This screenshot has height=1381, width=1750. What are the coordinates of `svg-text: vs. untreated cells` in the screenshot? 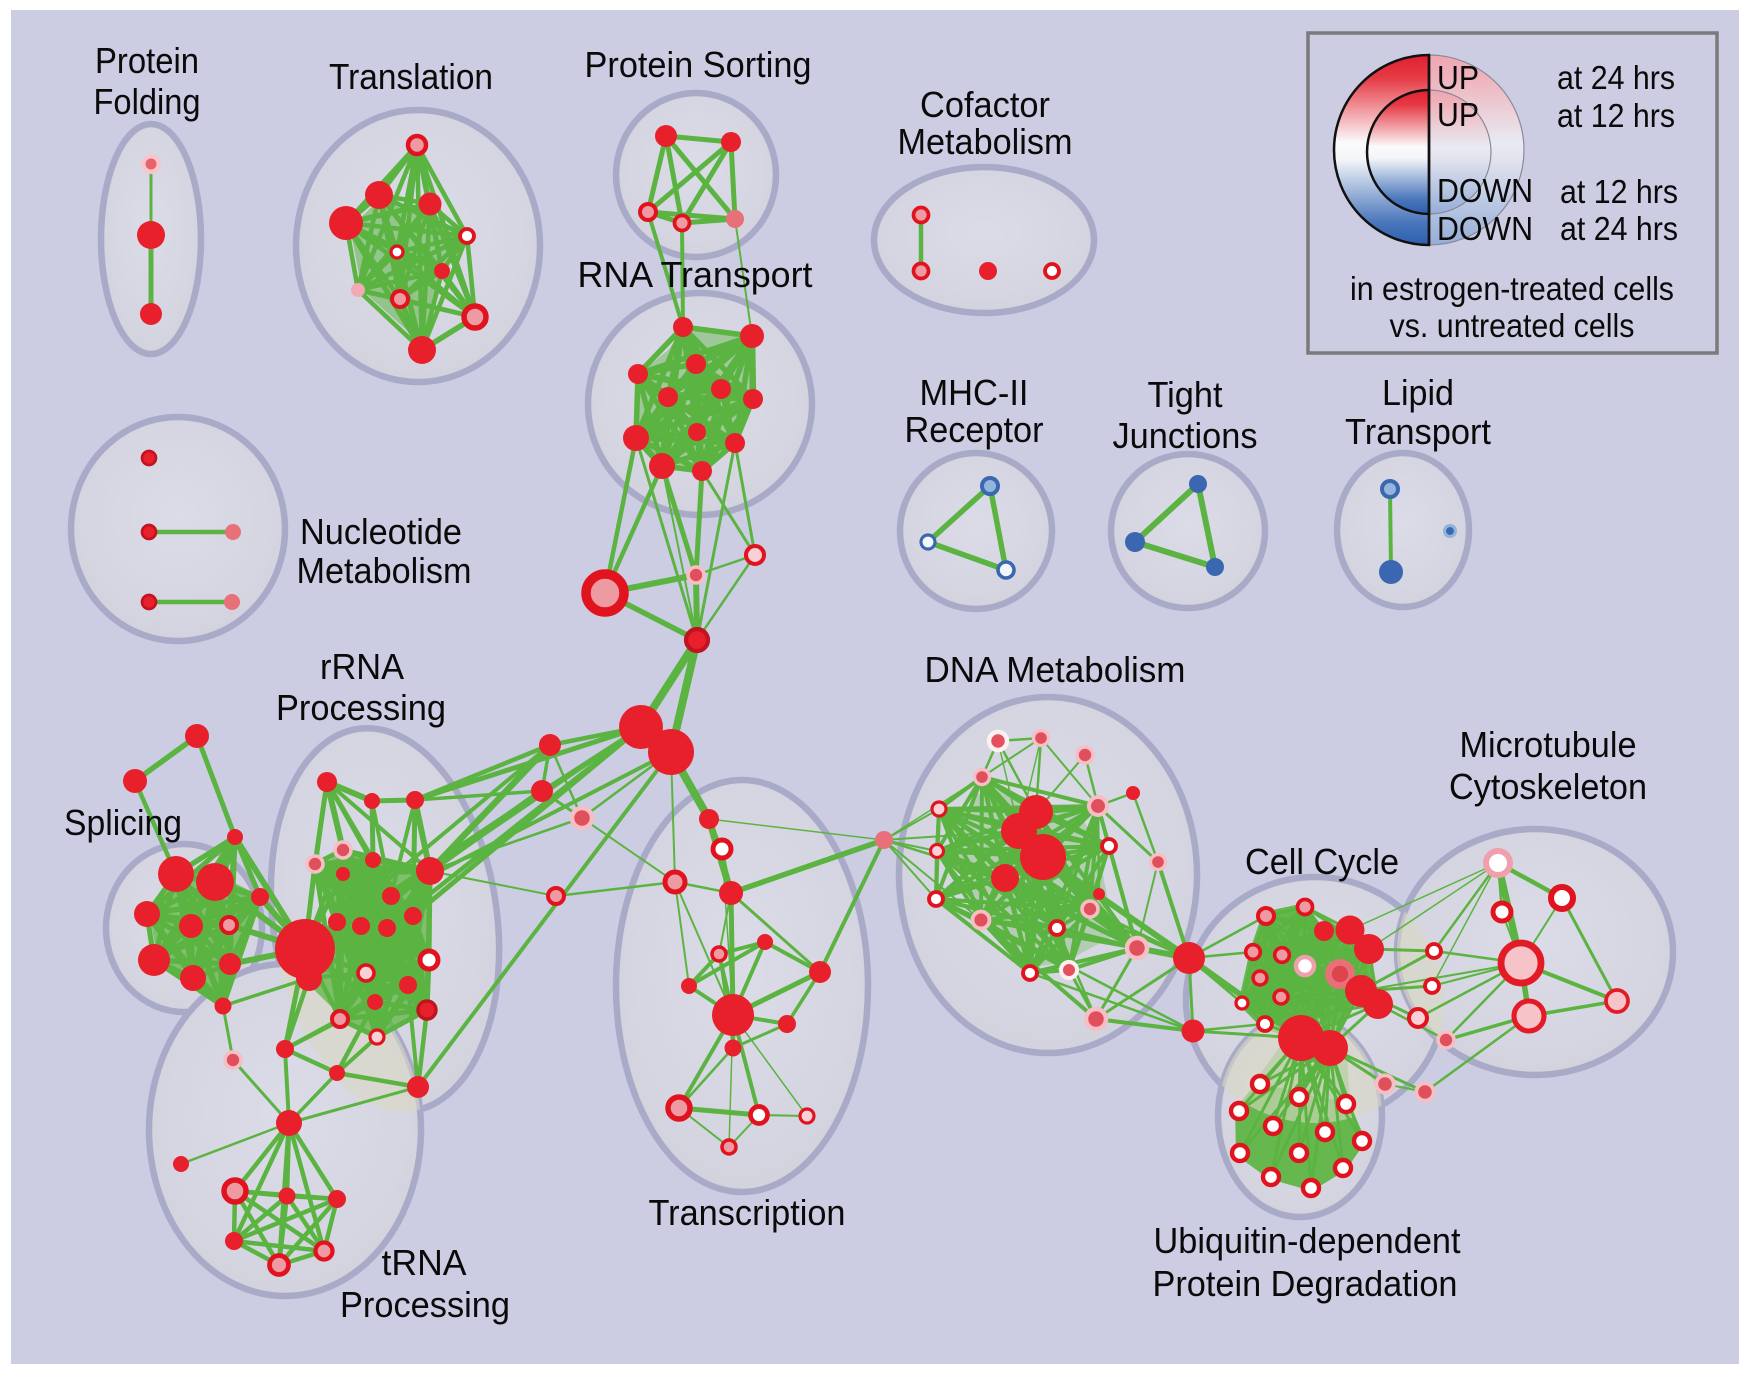 It's located at (1512, 325).